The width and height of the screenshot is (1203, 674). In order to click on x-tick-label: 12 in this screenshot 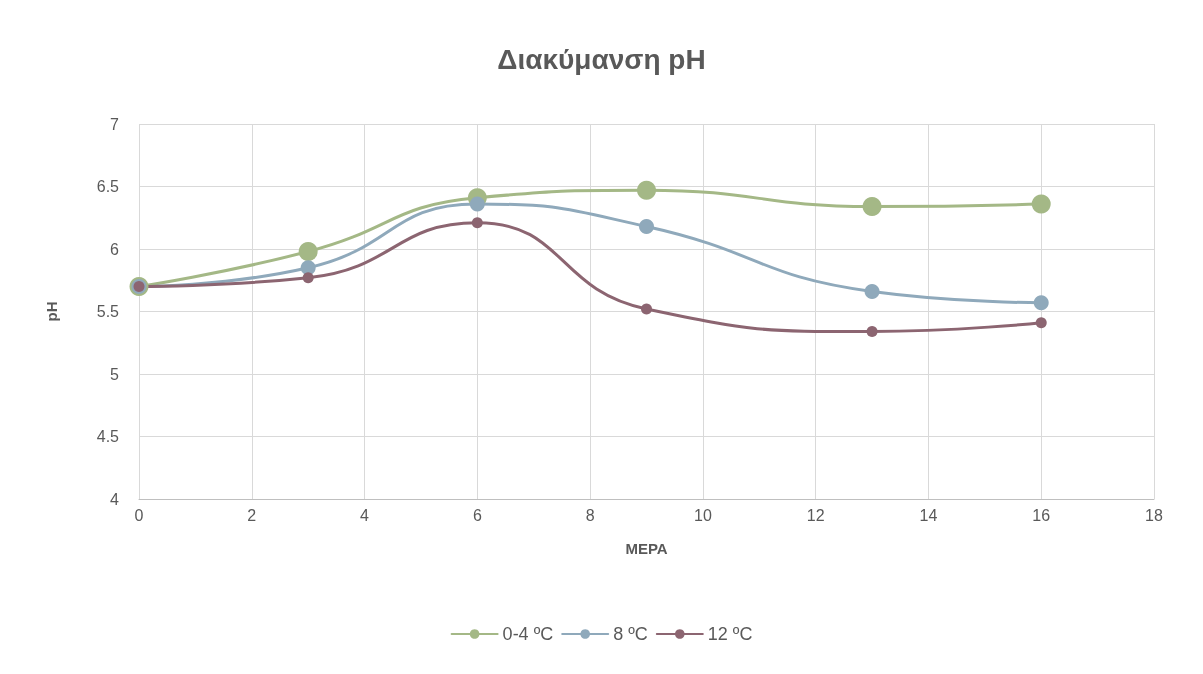, I will do `click(815, 515)`.